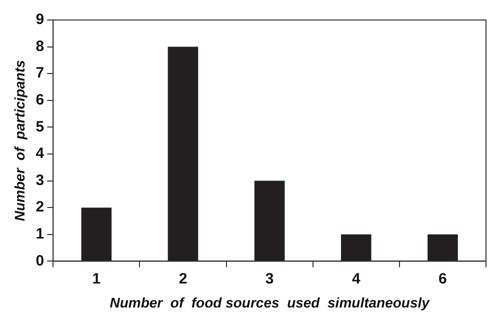 This screenshot has width=498, height=324. What do you see at coordinates (356, 279) in the screenshot?
I see `x-tick-label: 4` at bounding box center [356, 279].